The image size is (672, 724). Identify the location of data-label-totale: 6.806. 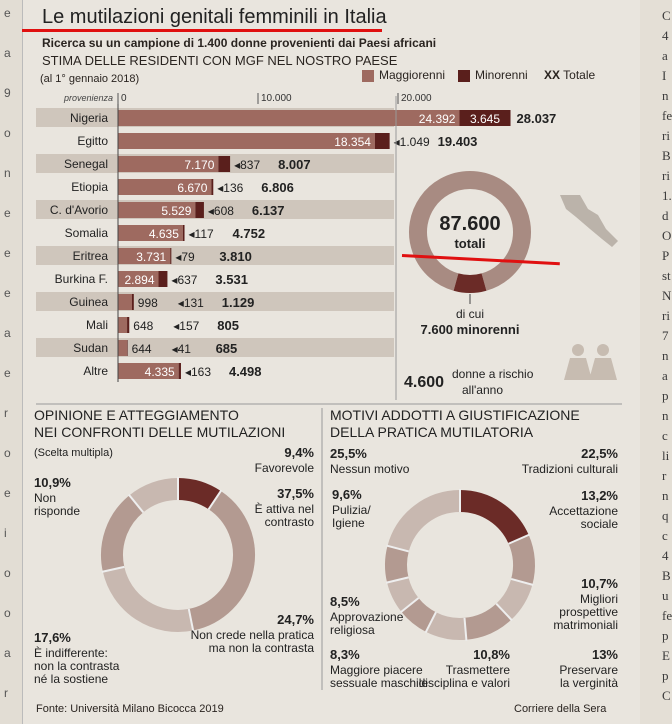
(277, 187).